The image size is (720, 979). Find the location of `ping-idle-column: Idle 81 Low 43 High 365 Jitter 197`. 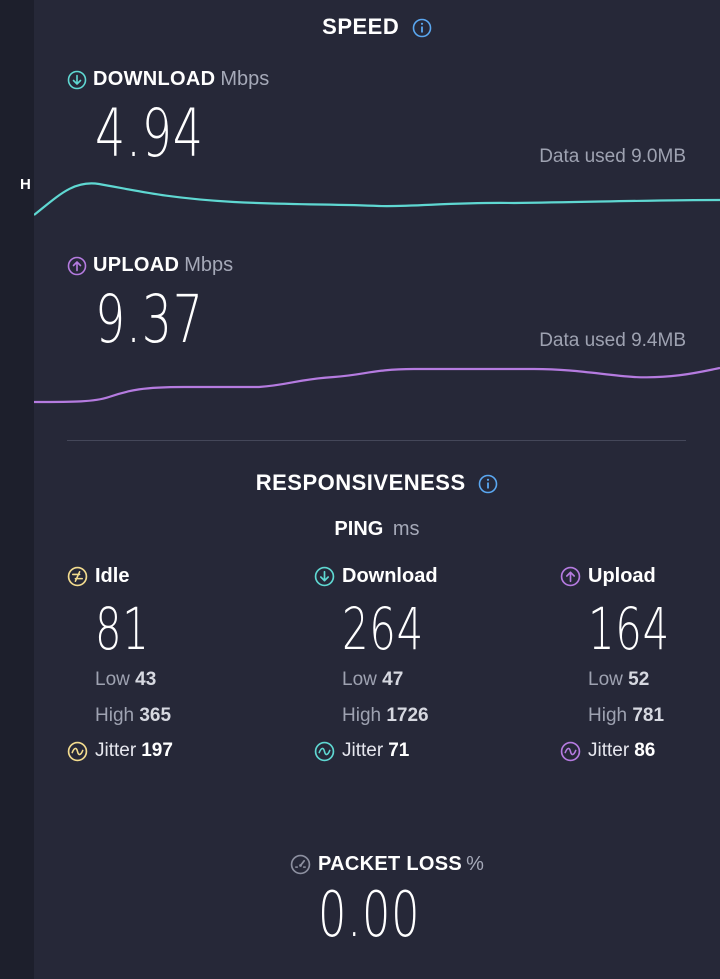

ping-idle-column: Idle 81 Low 43 High 365 Jitter 197 is located at coordinates (142, 663).